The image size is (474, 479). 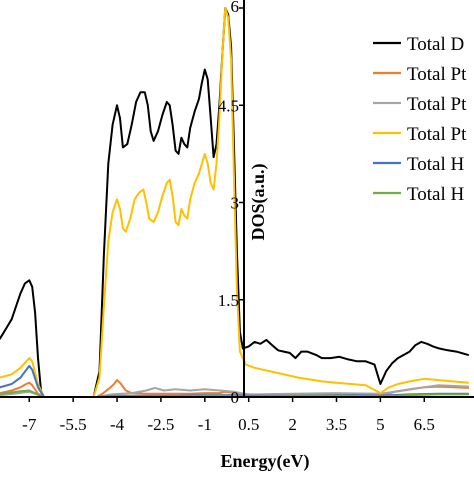 What do you see at coordinates (380, 424) in the screenshot?
I see `x-tick-label: 5` at bounding box center [380, 424].